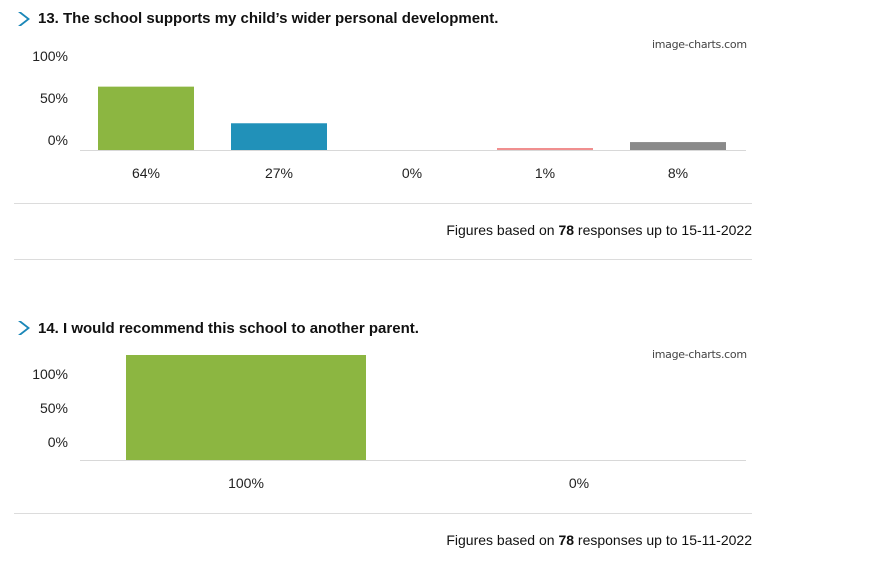 This screenshot has height=562, width=884. Describe the element at coordinates (146, 173) in the screenshot. I see `bar-value-label: 64%` at that location.